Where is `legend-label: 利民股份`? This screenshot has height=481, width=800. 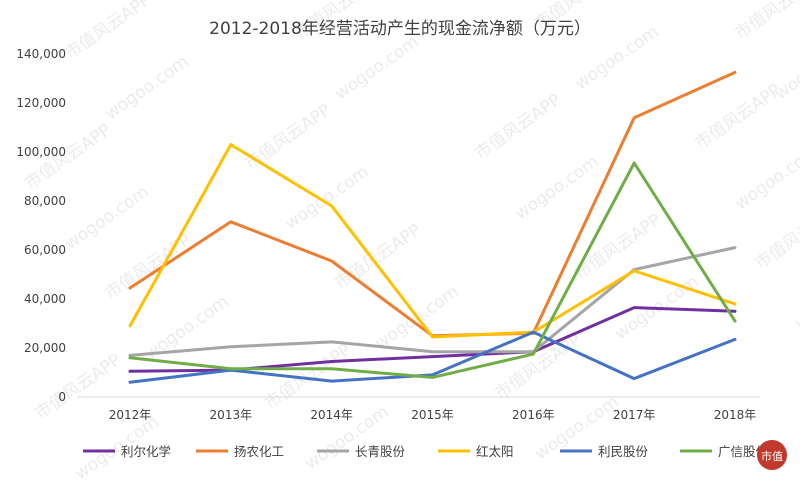
legend-label: 利民股份 is located at coordinates (623, 451).